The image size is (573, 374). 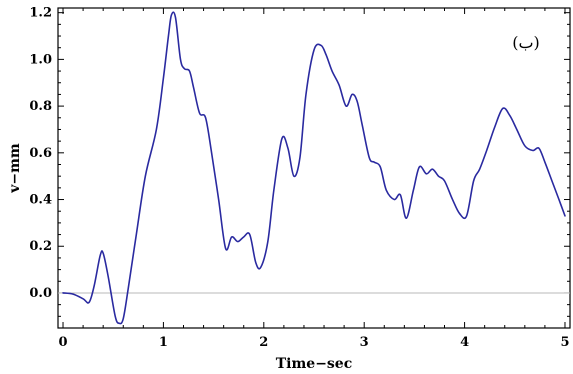 I want to click on x-tick-label: 5, so click(x=564, y=342).